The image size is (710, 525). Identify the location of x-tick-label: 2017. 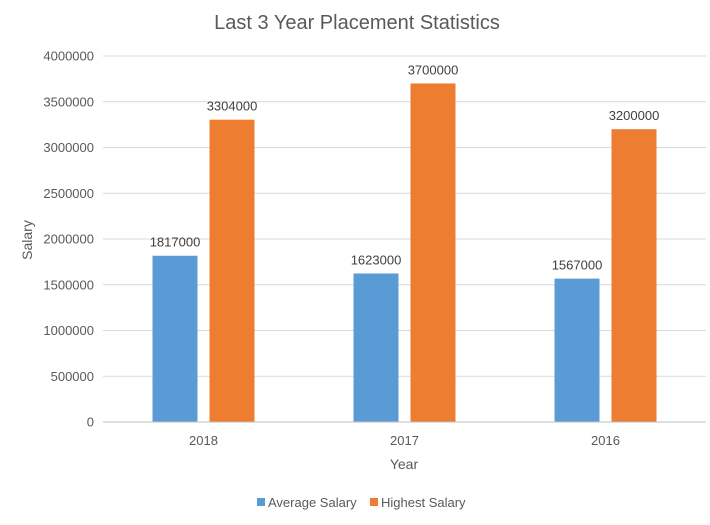
(404, 440).